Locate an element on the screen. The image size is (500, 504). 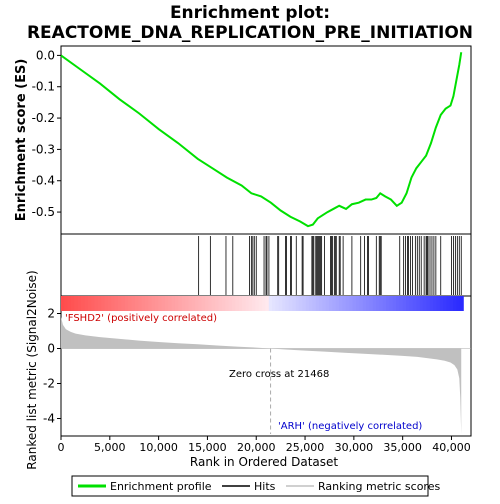
es-y-tick-label: -0.4 is located at coordinates (43, 181).